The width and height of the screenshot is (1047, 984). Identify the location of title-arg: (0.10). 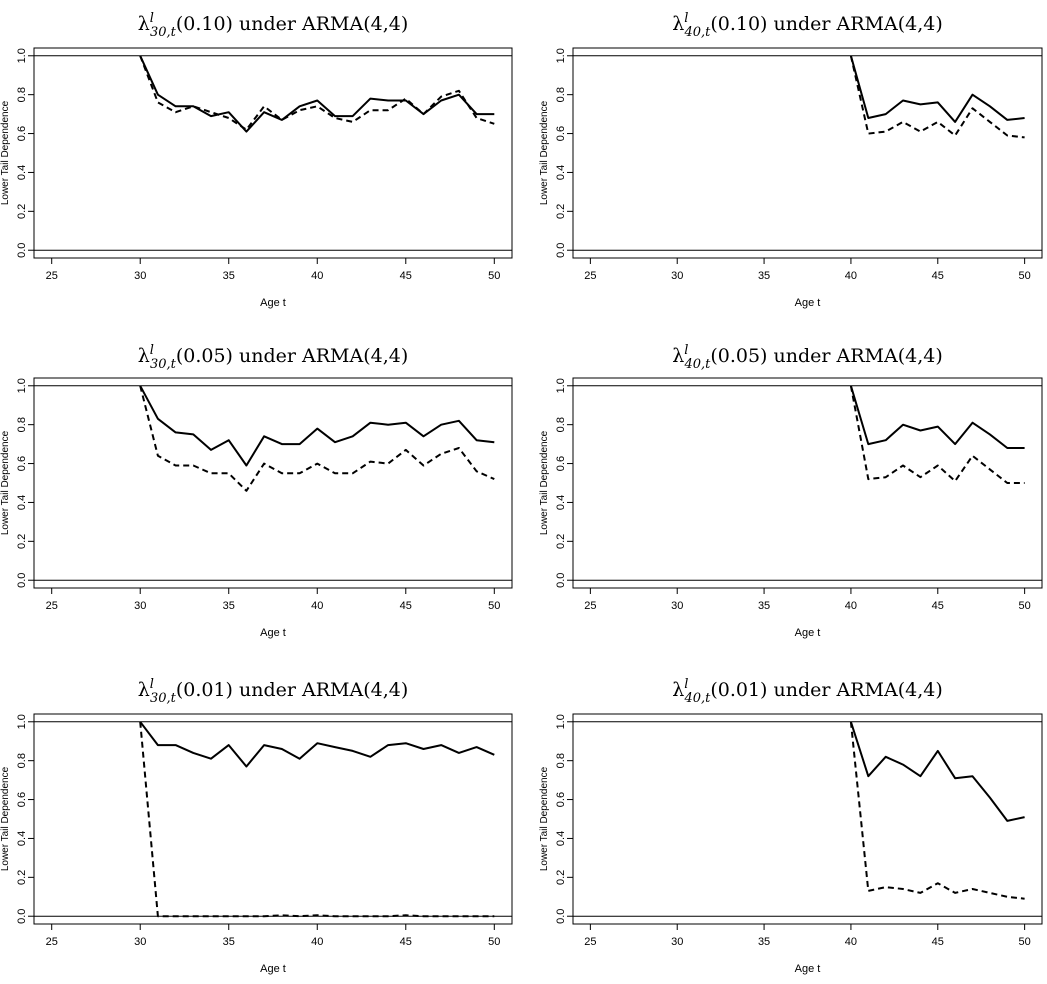
(738, 24).